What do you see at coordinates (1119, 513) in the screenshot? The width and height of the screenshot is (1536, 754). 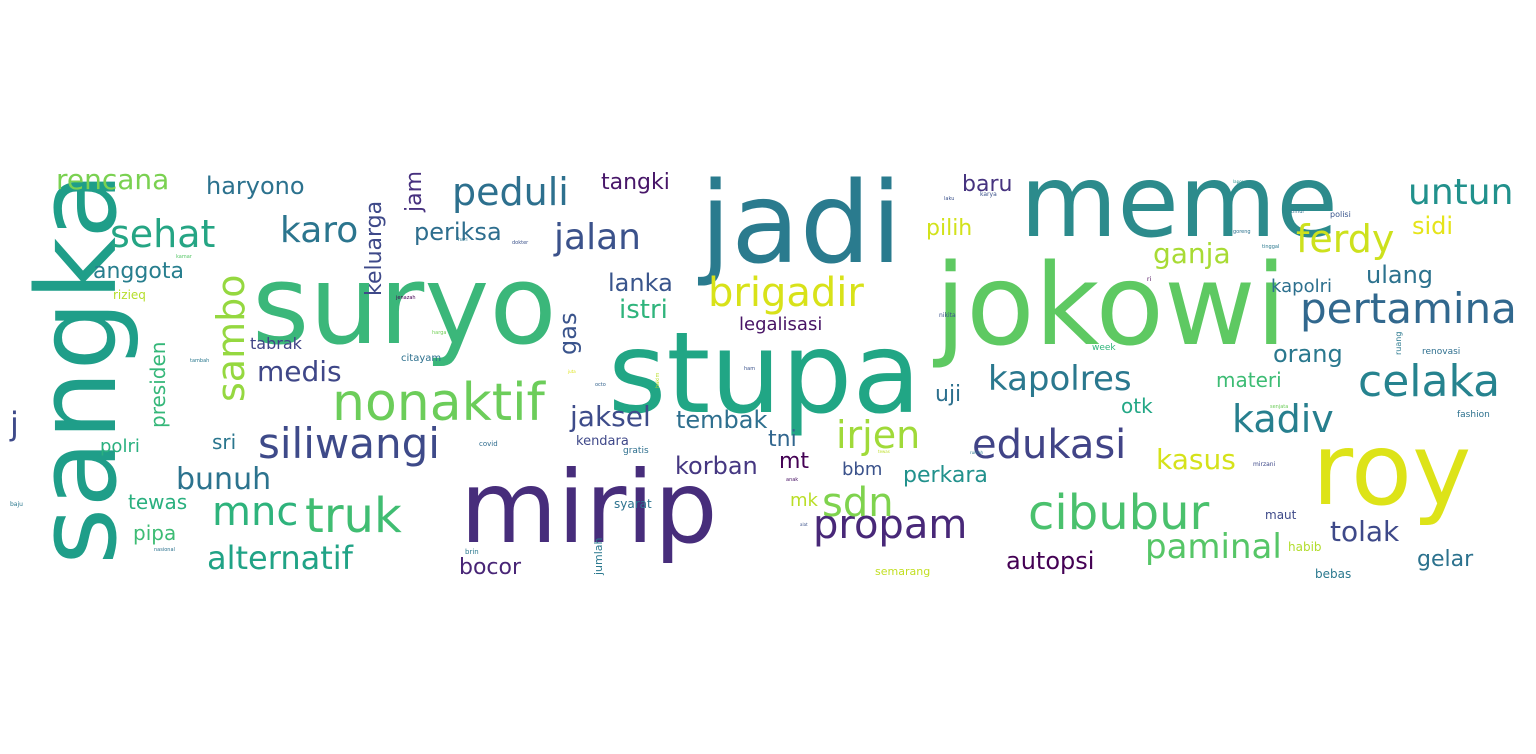 I see `word-14: cibubur` at bounding box center [1119, 513].